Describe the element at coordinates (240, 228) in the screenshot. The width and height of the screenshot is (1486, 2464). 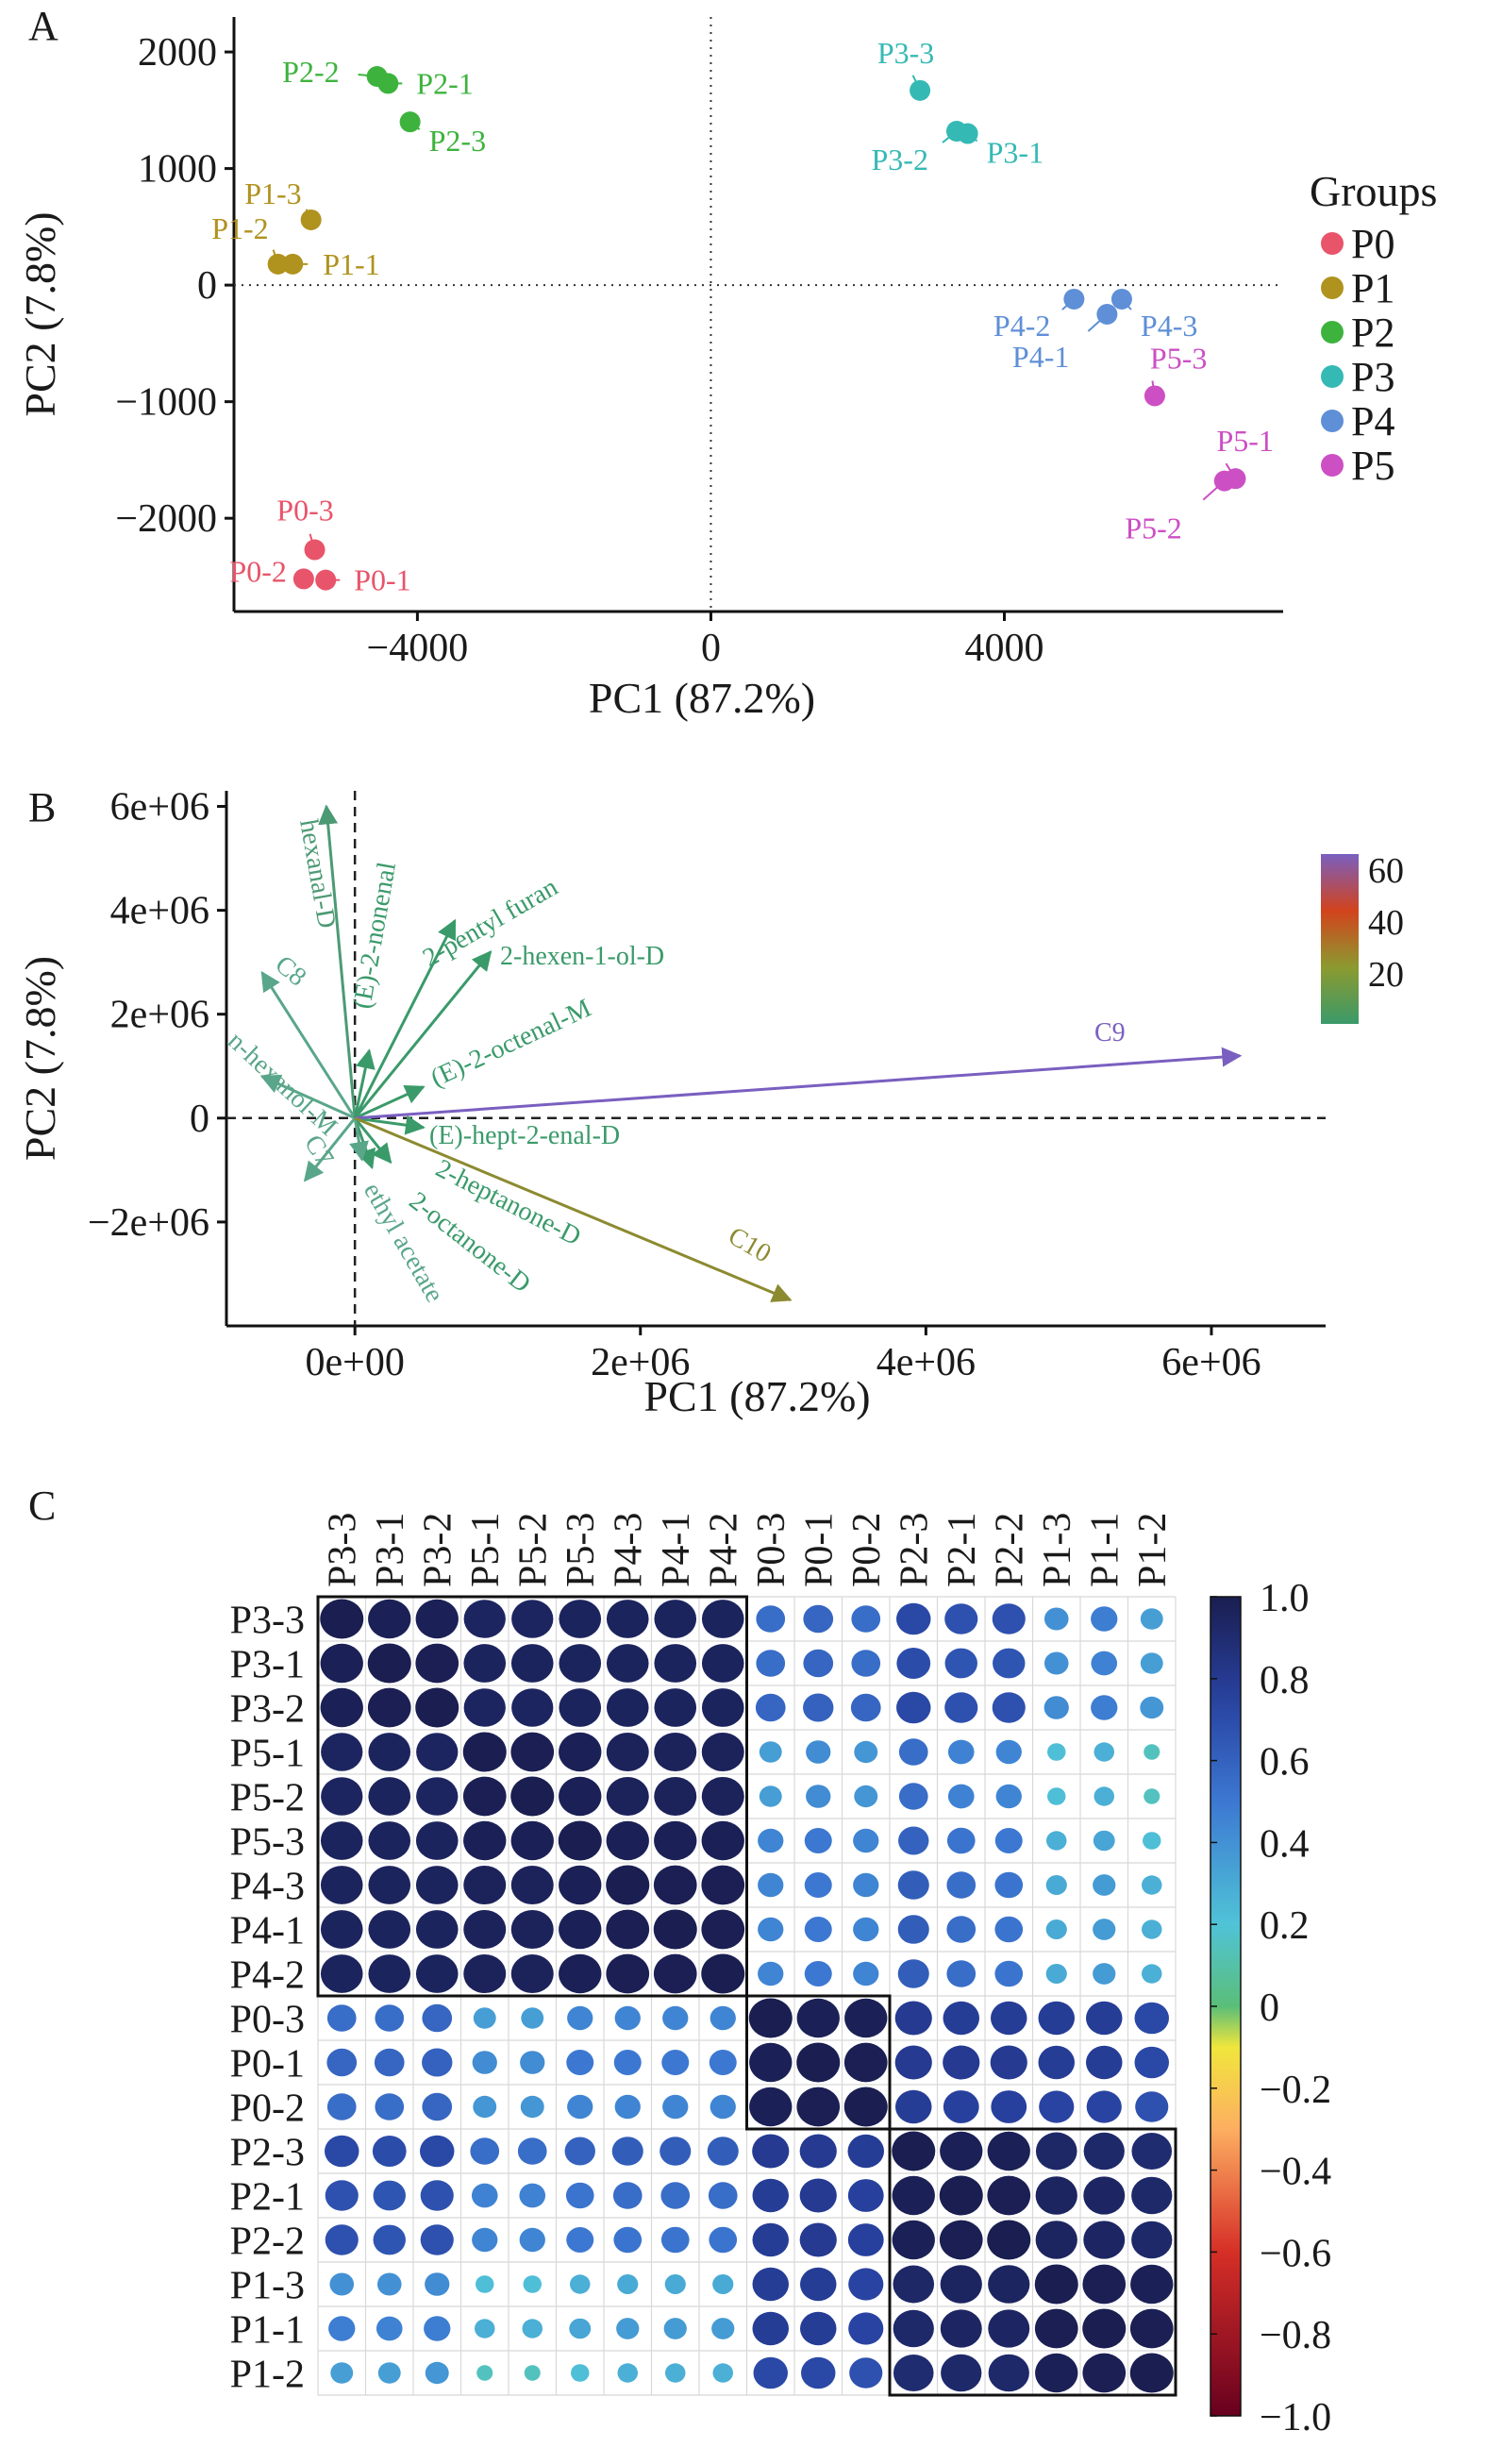
I see `point-label: P1-2` at that location.